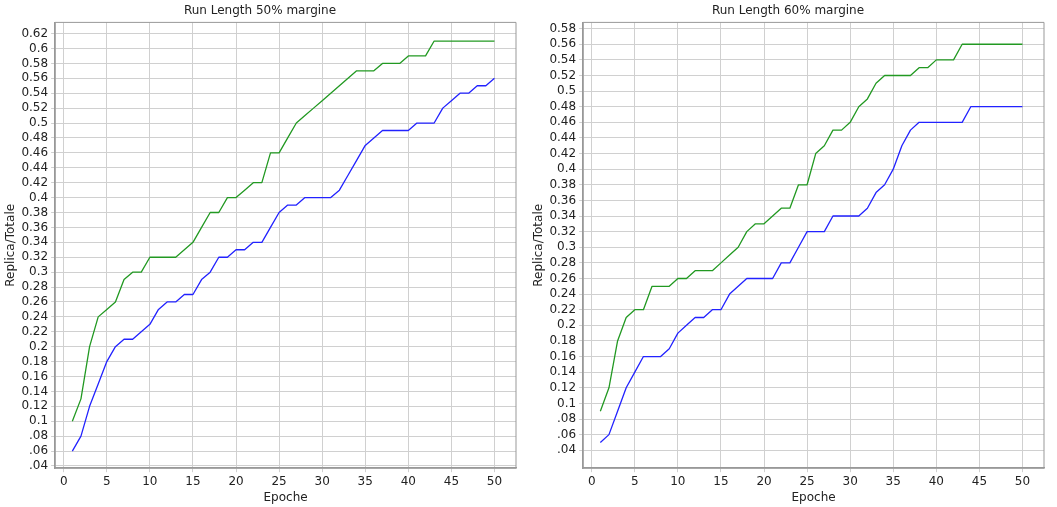 This screenshot has width=1057, height=507. Describe the element at coordinates (39, 47) in the screenshot. I see `y-tick-label: 0.6` at that location.